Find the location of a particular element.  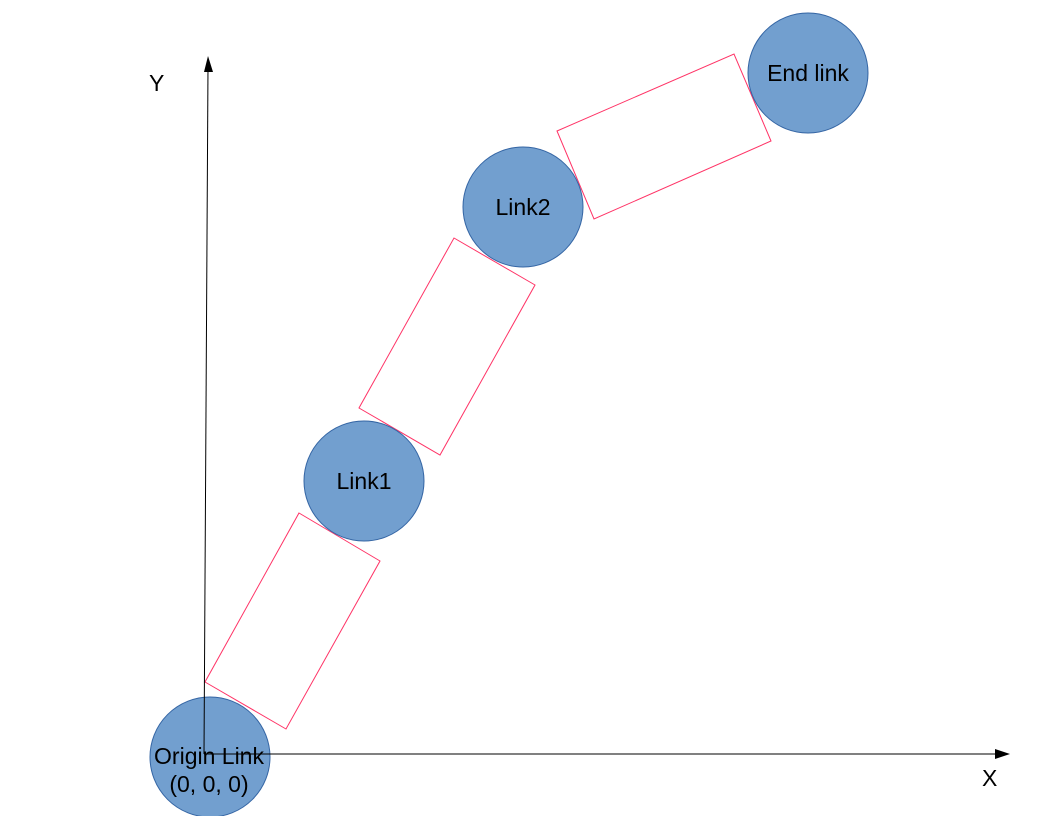

y-axis-label: Y is located at coordinates (156, 83).